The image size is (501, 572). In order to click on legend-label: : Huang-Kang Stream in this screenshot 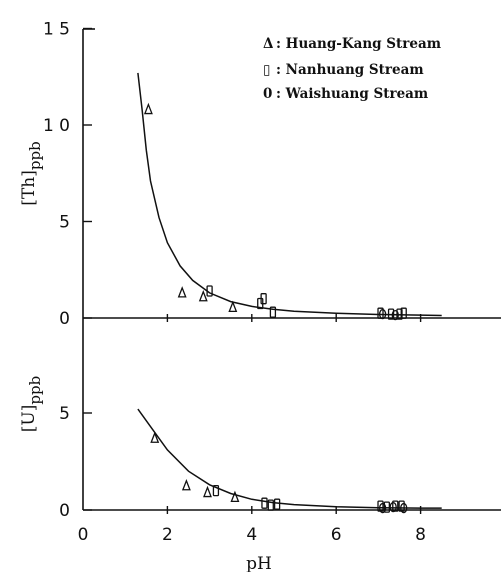, I will do `click(358, 44)`.